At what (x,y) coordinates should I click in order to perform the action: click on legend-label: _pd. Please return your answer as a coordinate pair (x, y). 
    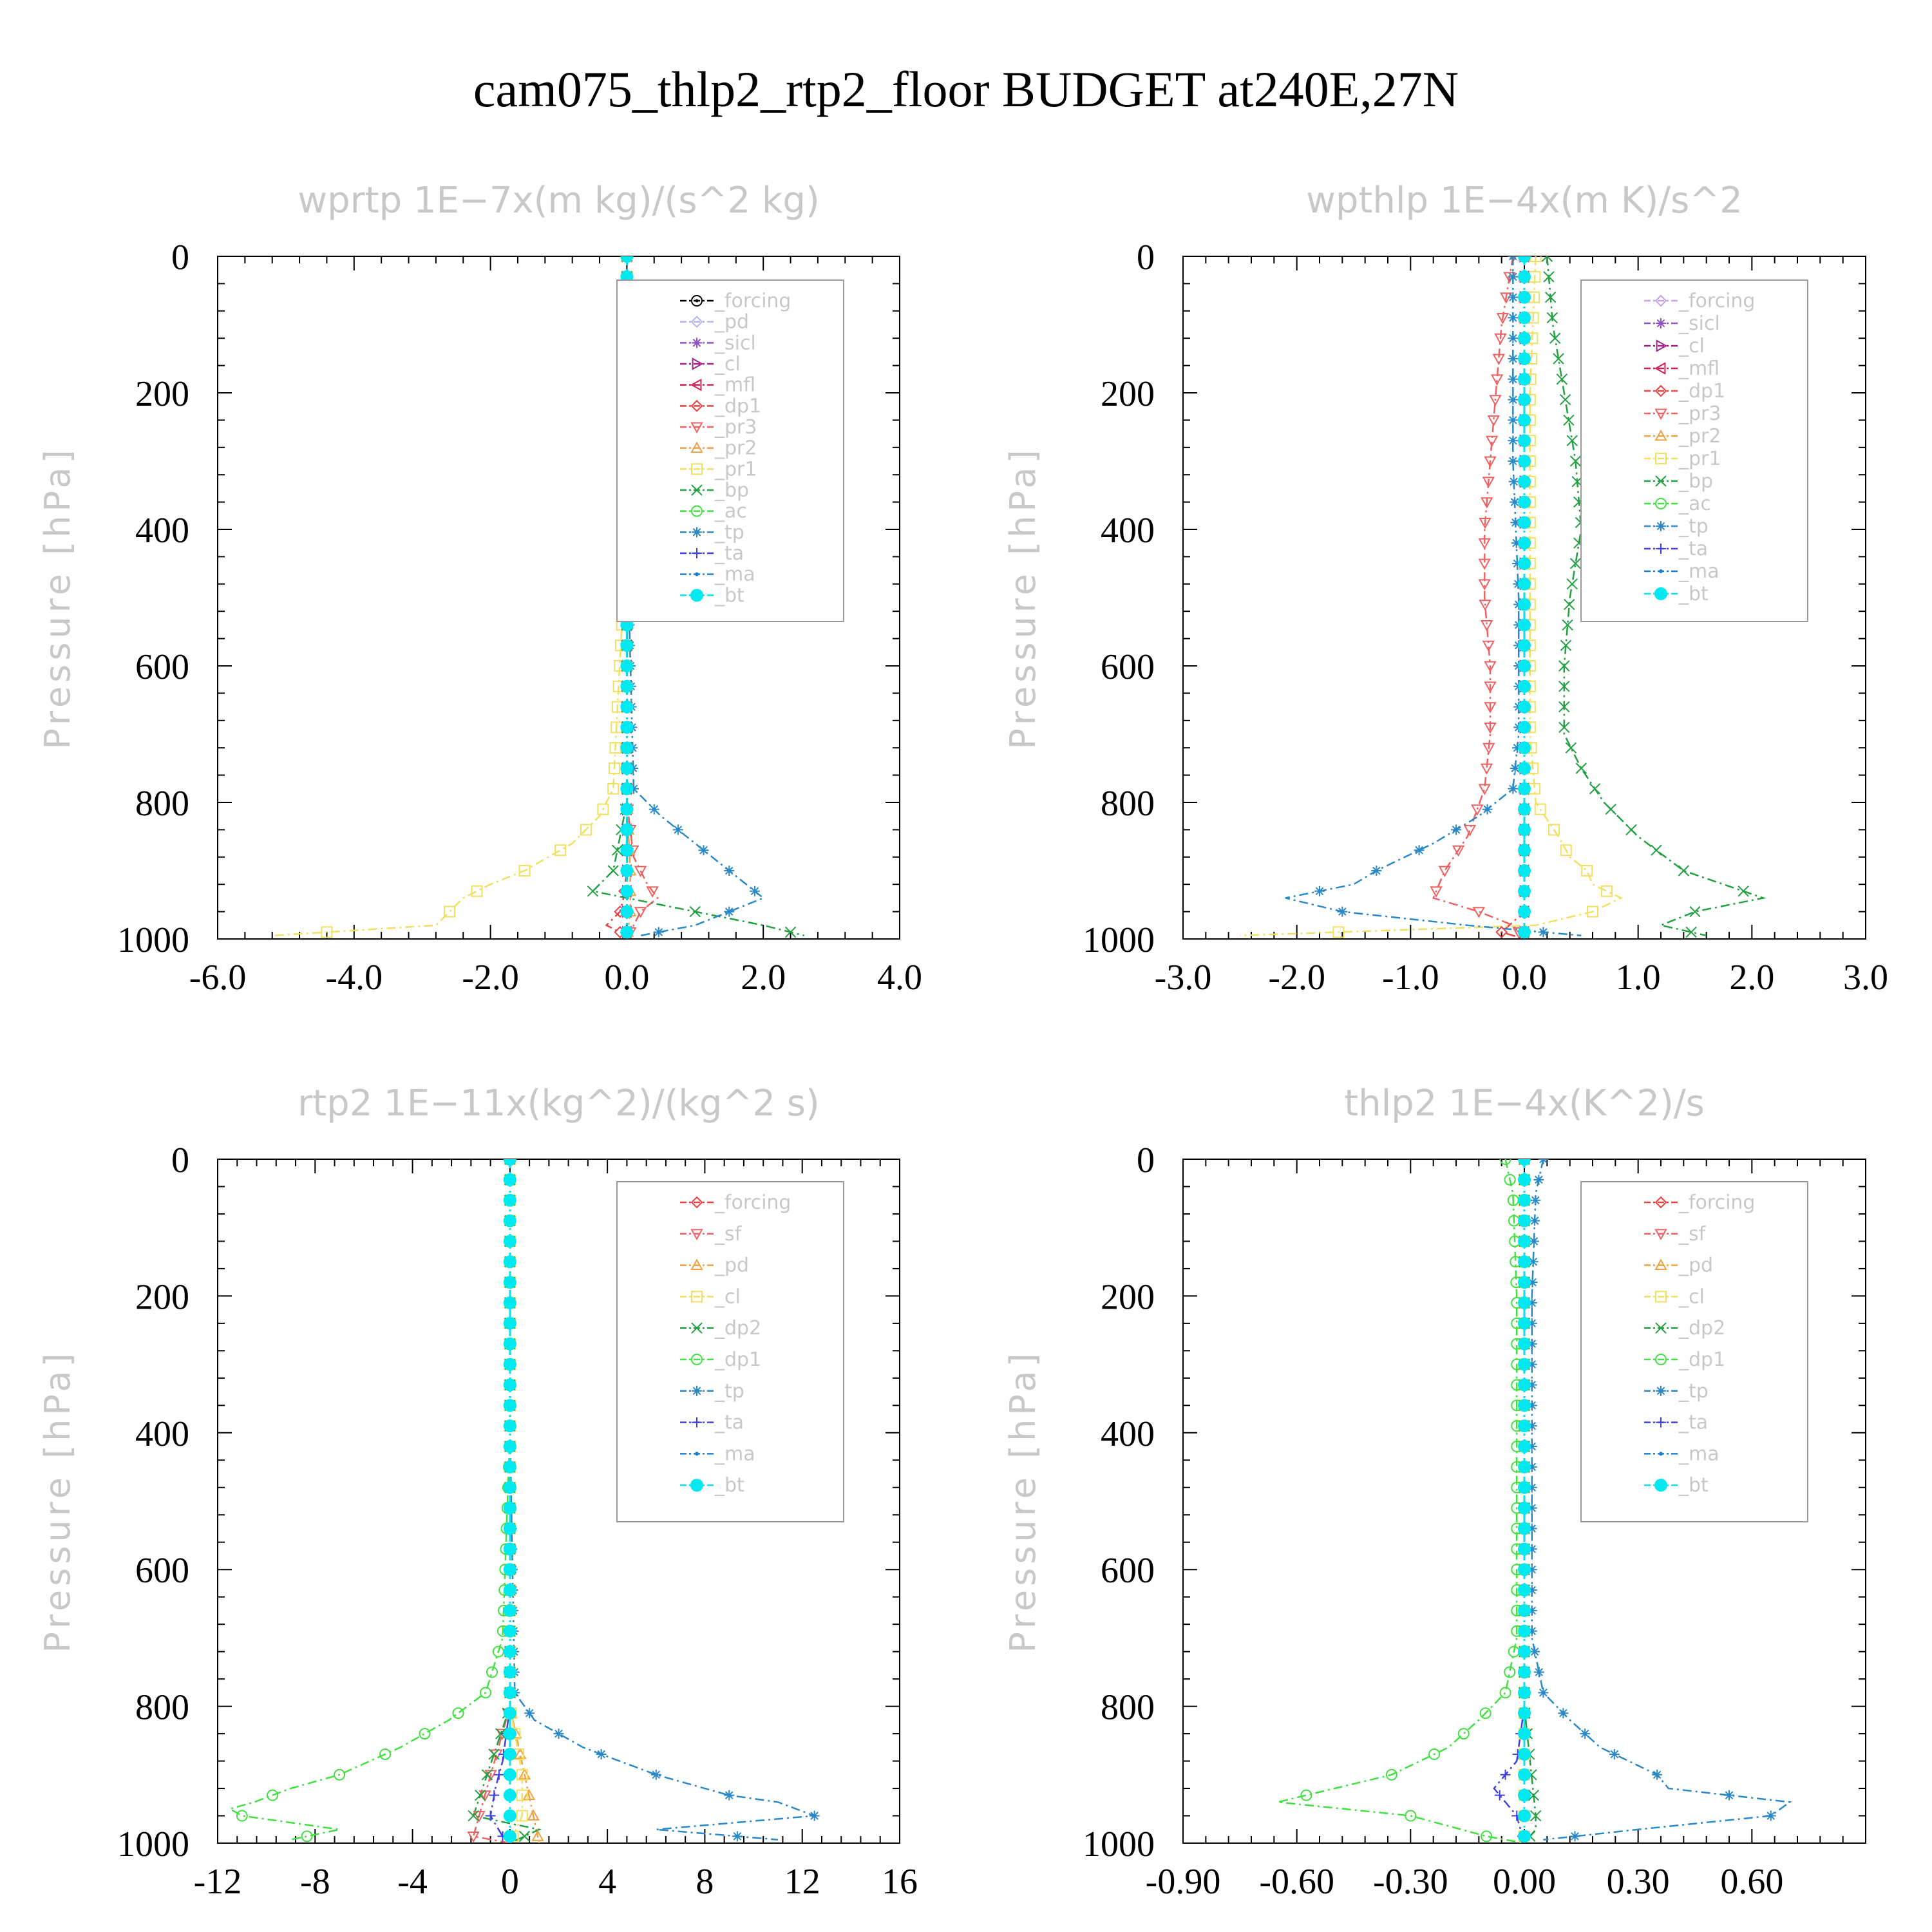
    Looking at the image, I should click on (731, 1266).